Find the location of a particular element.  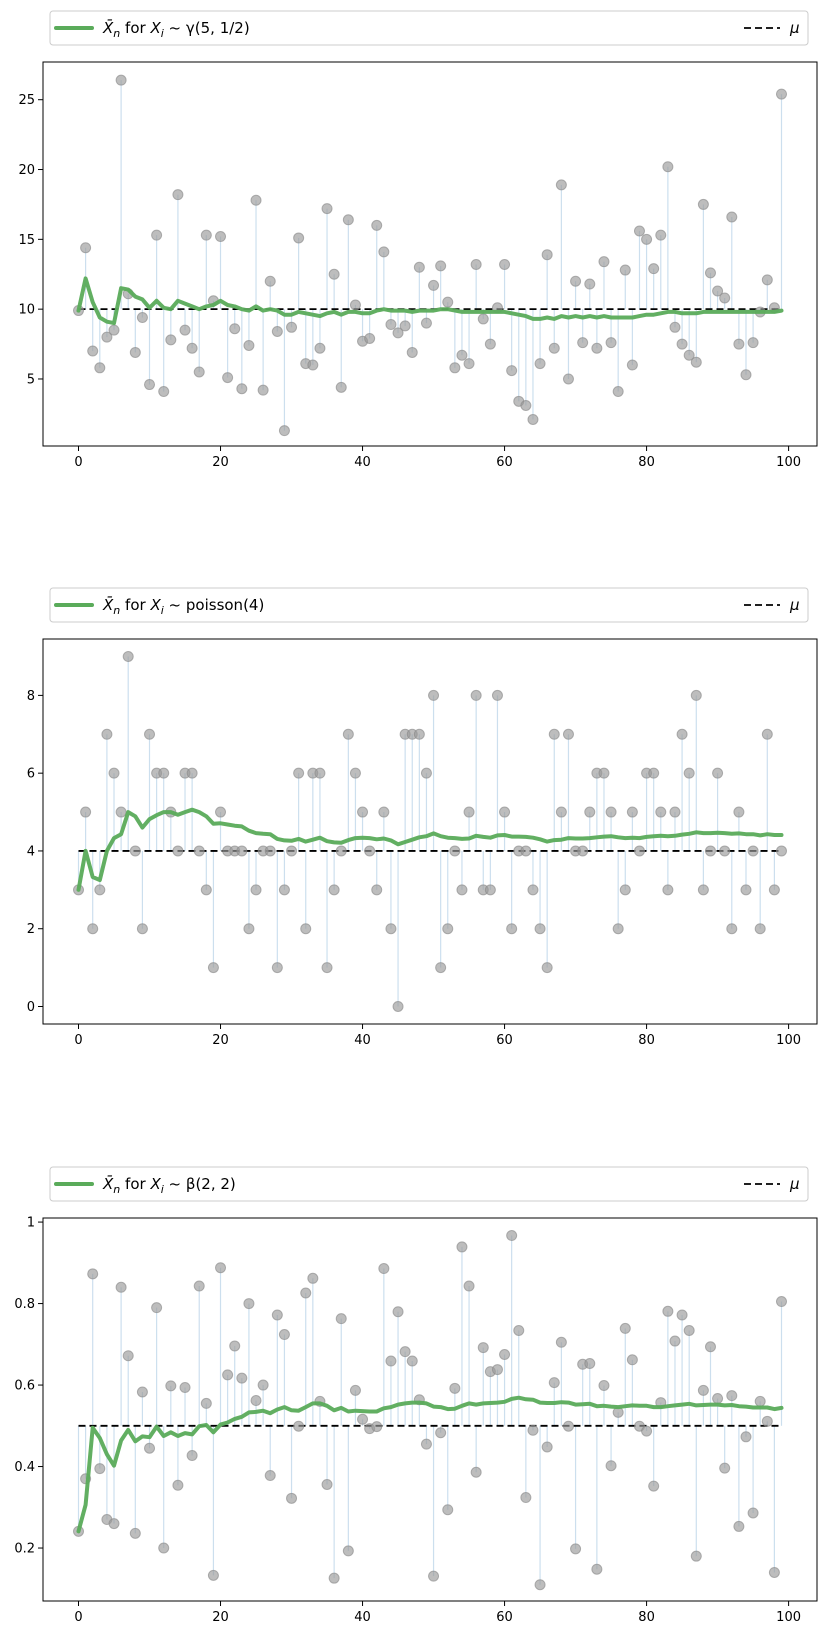

y-tick-label: 0.6 is located at coordinates (24, 1386).